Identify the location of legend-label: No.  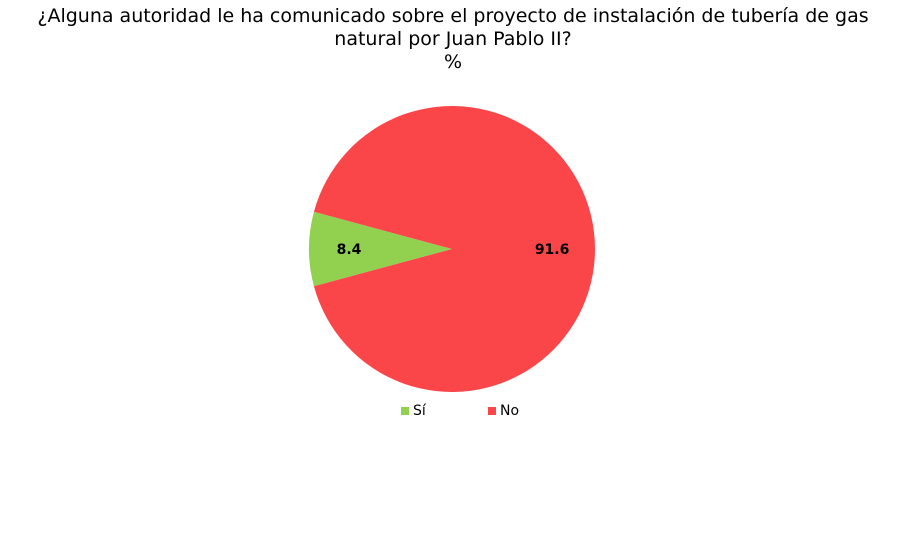
(510, 411).